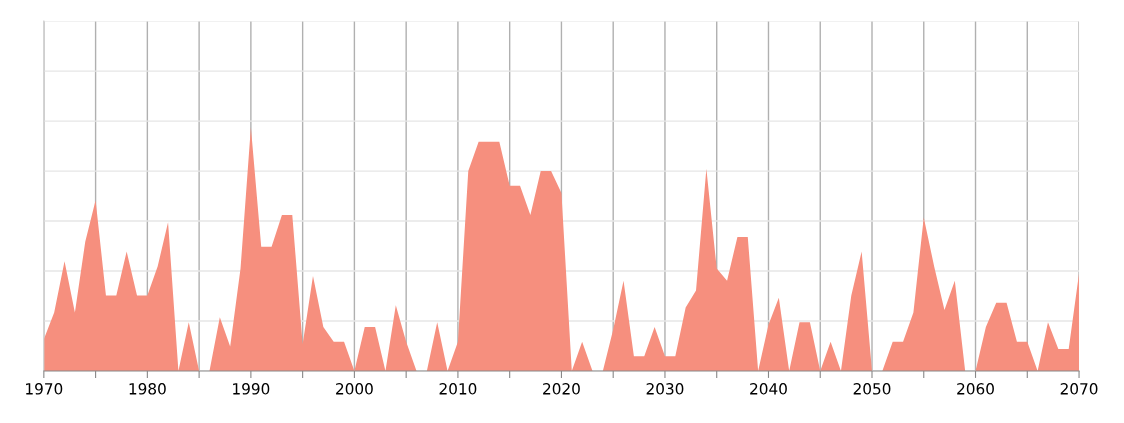 The height and width of the screenshot is (423, 1124). Describe the element at coordinates (147, 389) in the screenshot. I see `x-tick-label: 1980` at that location.